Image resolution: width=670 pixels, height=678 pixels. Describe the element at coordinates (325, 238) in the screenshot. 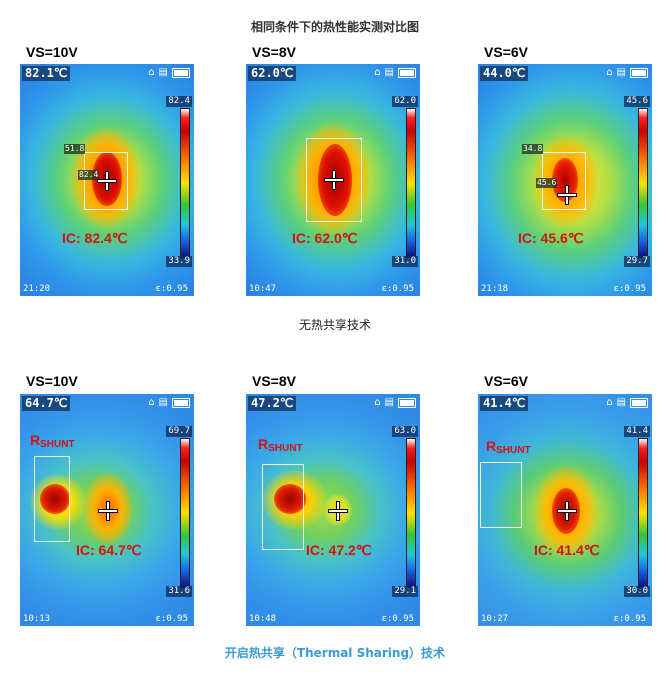

I see `ic-temp-label: IC: 62.0℃` at that location.